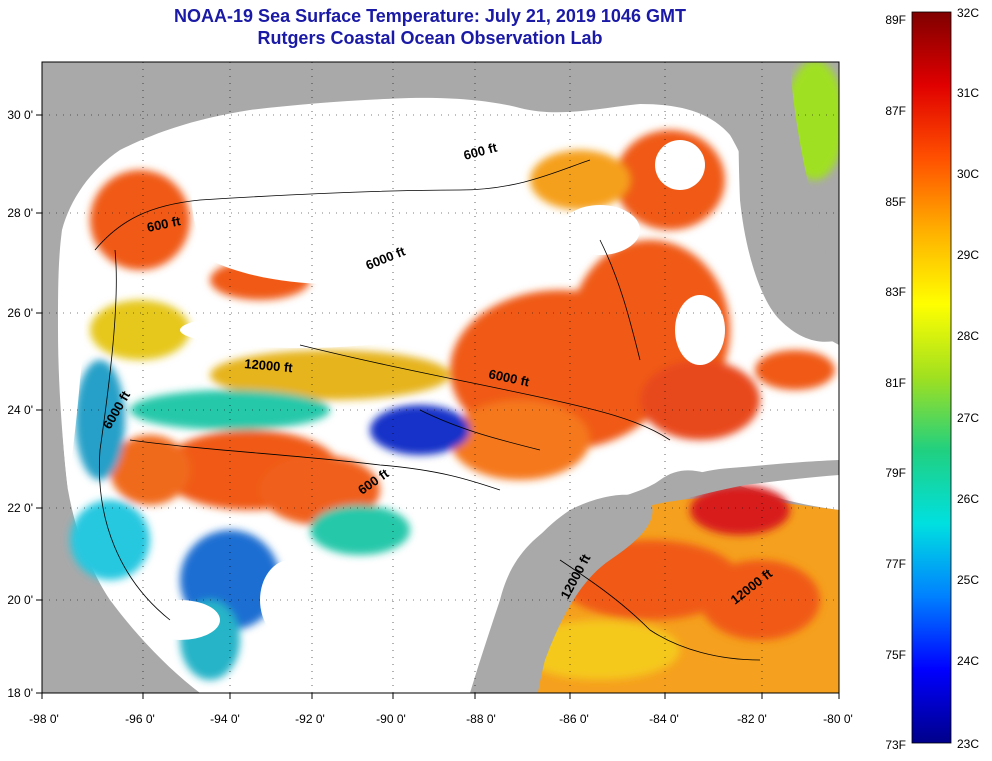 Image resolution: width=992 pixels, height=761 pixels. Describe the element at coordinates (838, 719) in the screenshot. I see `lon-label: -80 0'` at that location.